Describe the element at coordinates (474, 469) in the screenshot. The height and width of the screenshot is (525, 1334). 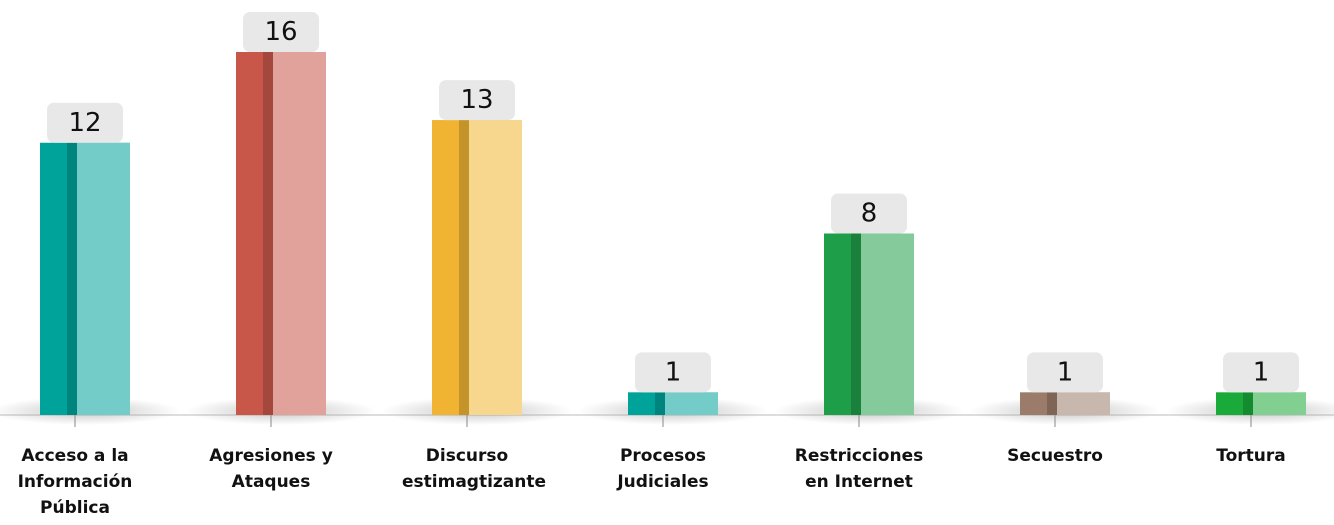
I see `x-tick-label: Discurso estimagtizante` at that location.